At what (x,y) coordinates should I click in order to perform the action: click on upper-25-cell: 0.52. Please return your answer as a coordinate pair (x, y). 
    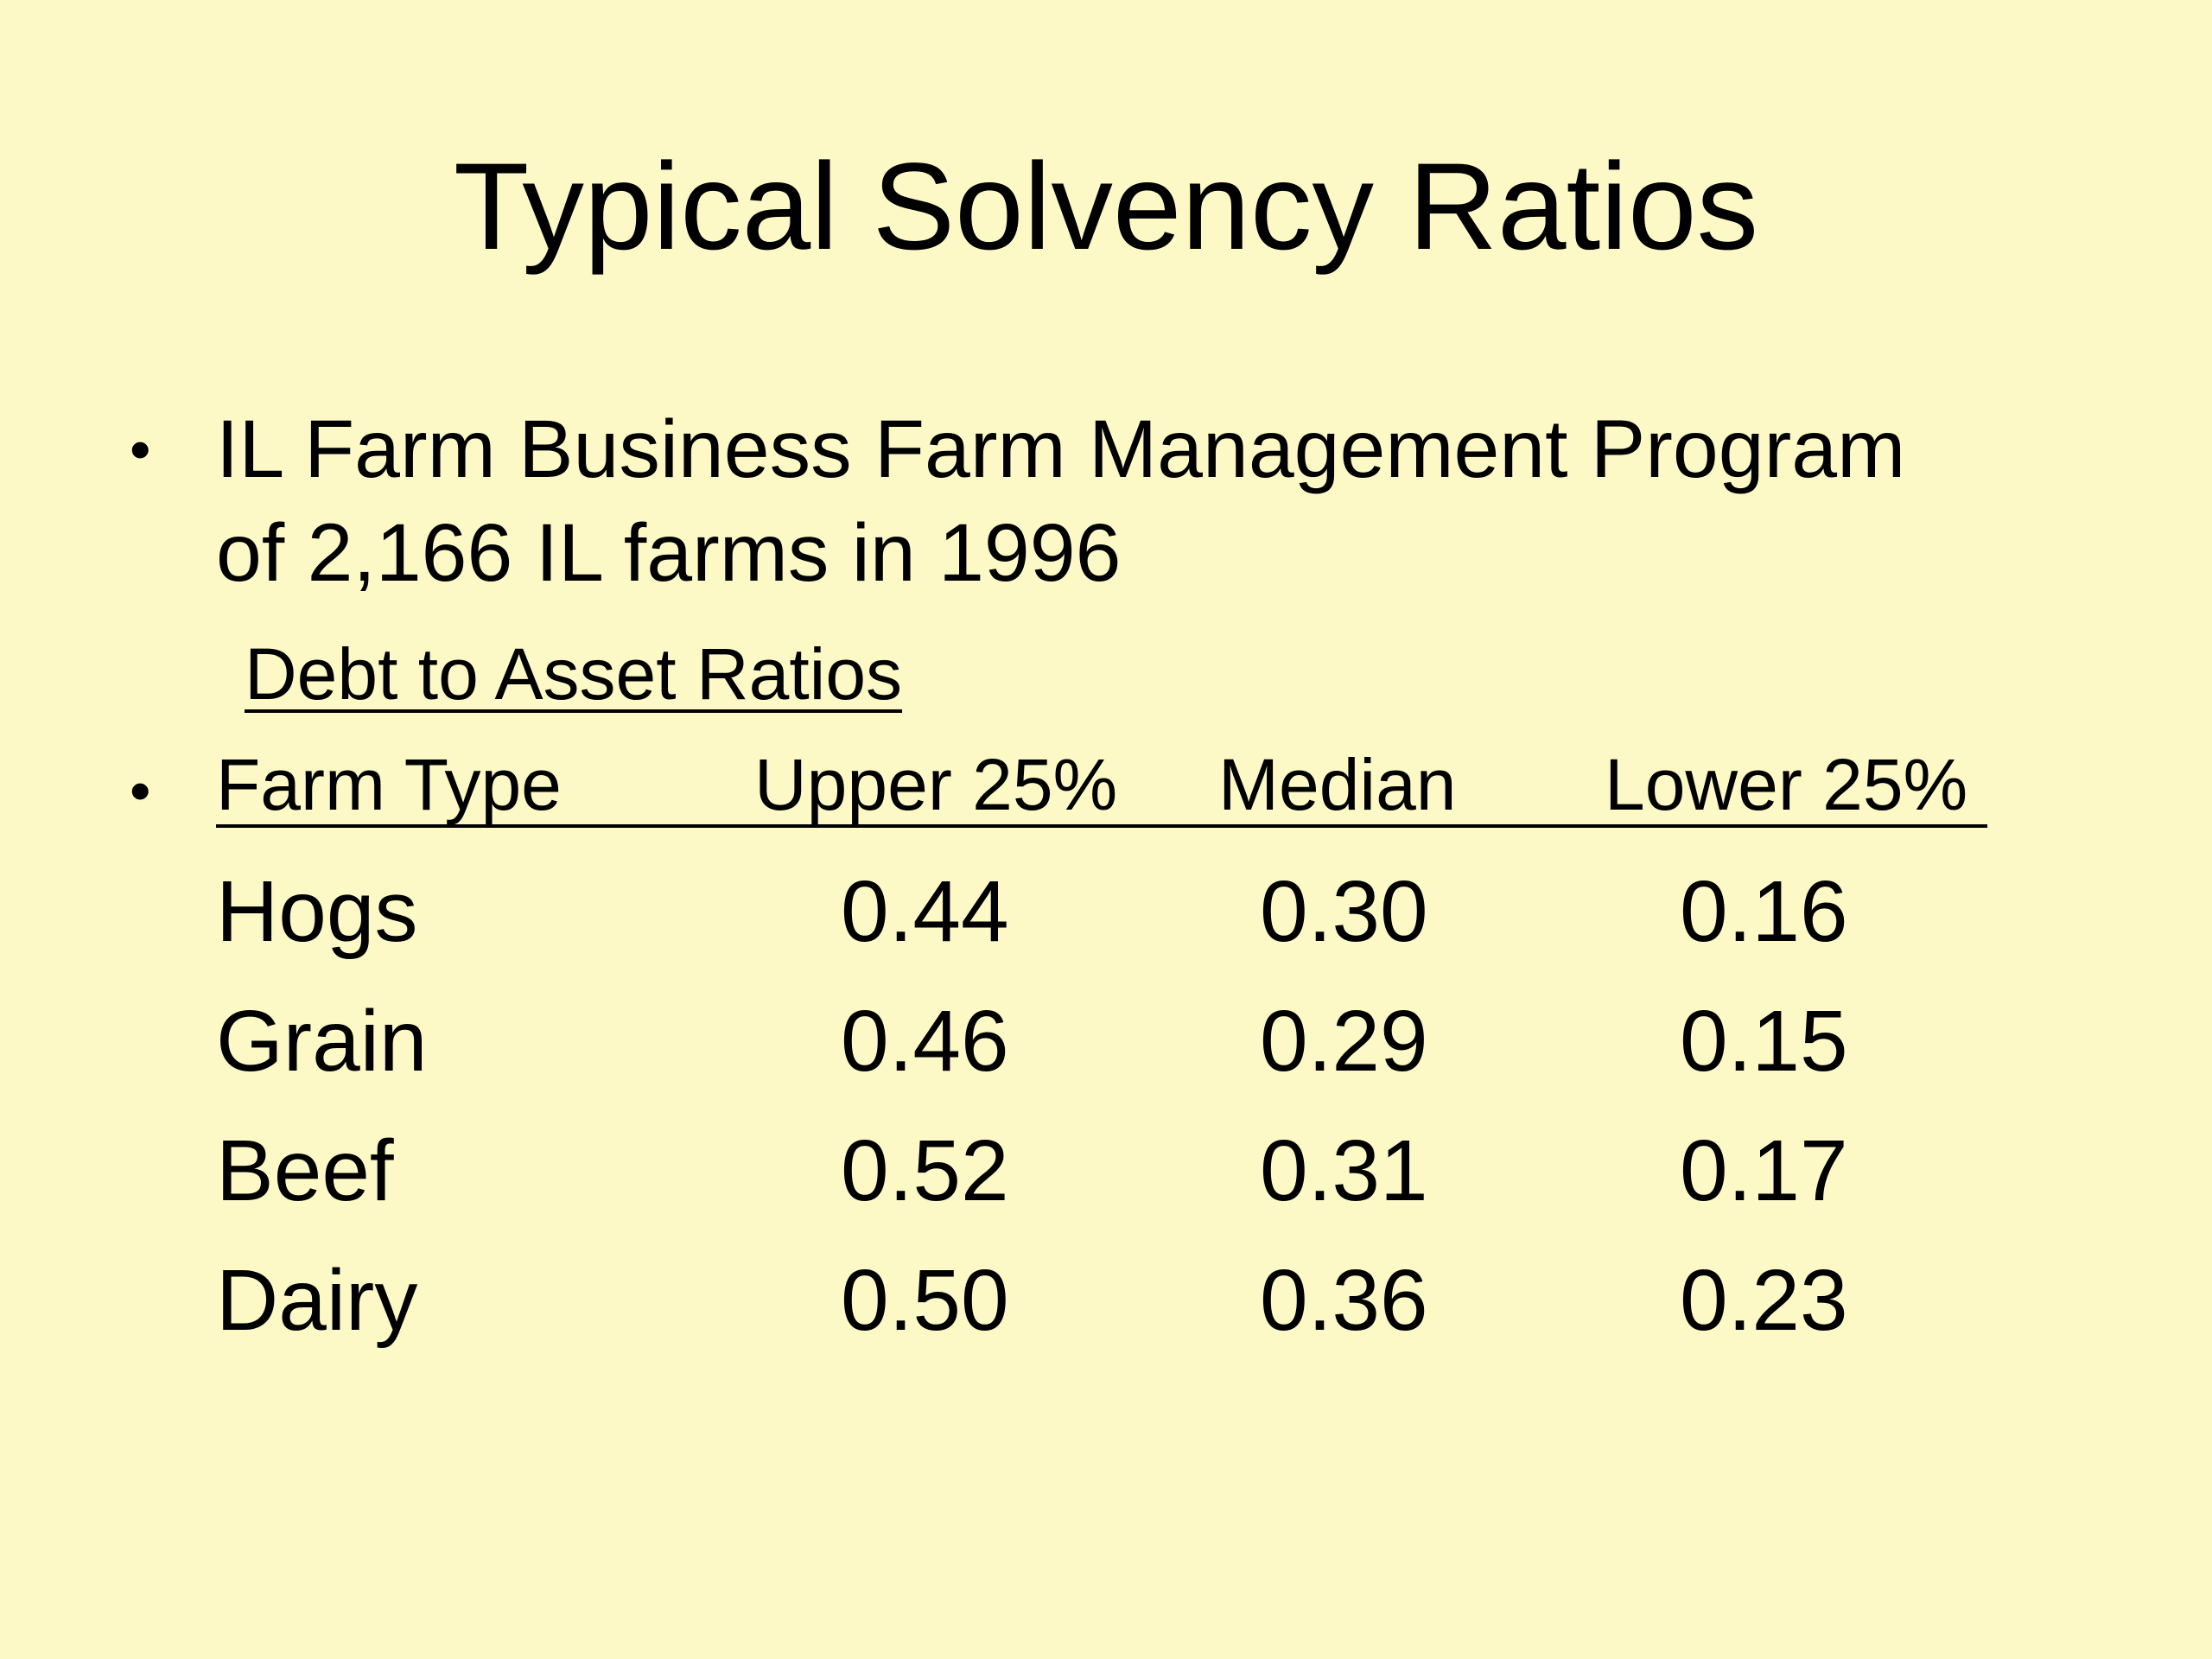
    Looking at the image, I should click on (925, 1170).